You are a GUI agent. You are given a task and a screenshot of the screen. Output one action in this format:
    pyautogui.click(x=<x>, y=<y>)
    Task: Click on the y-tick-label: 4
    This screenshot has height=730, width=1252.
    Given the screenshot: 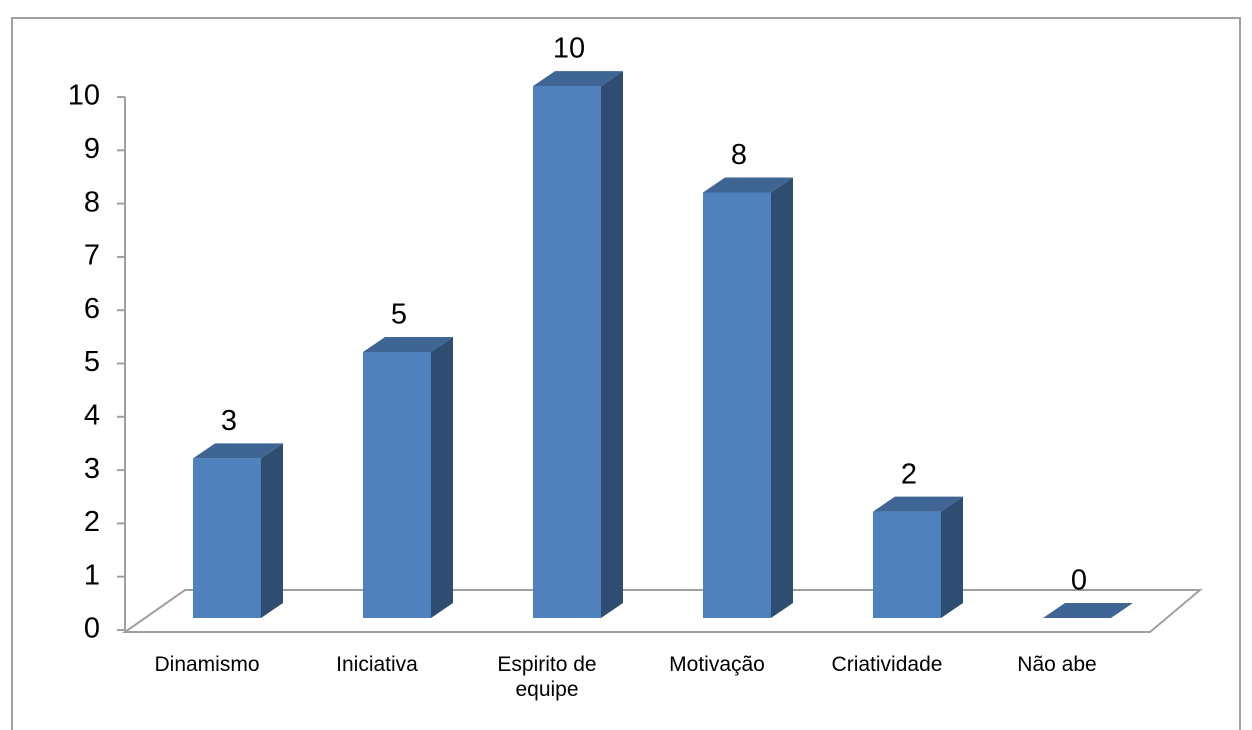 What is the action you would take?
    pyautogui.click(x=92, y=415)
    